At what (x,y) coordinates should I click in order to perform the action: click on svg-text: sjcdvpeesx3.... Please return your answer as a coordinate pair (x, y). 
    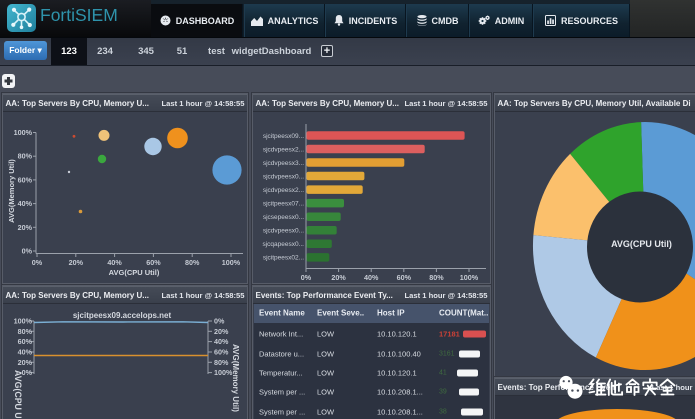
    Looking at the image, I should click on (283, 163).